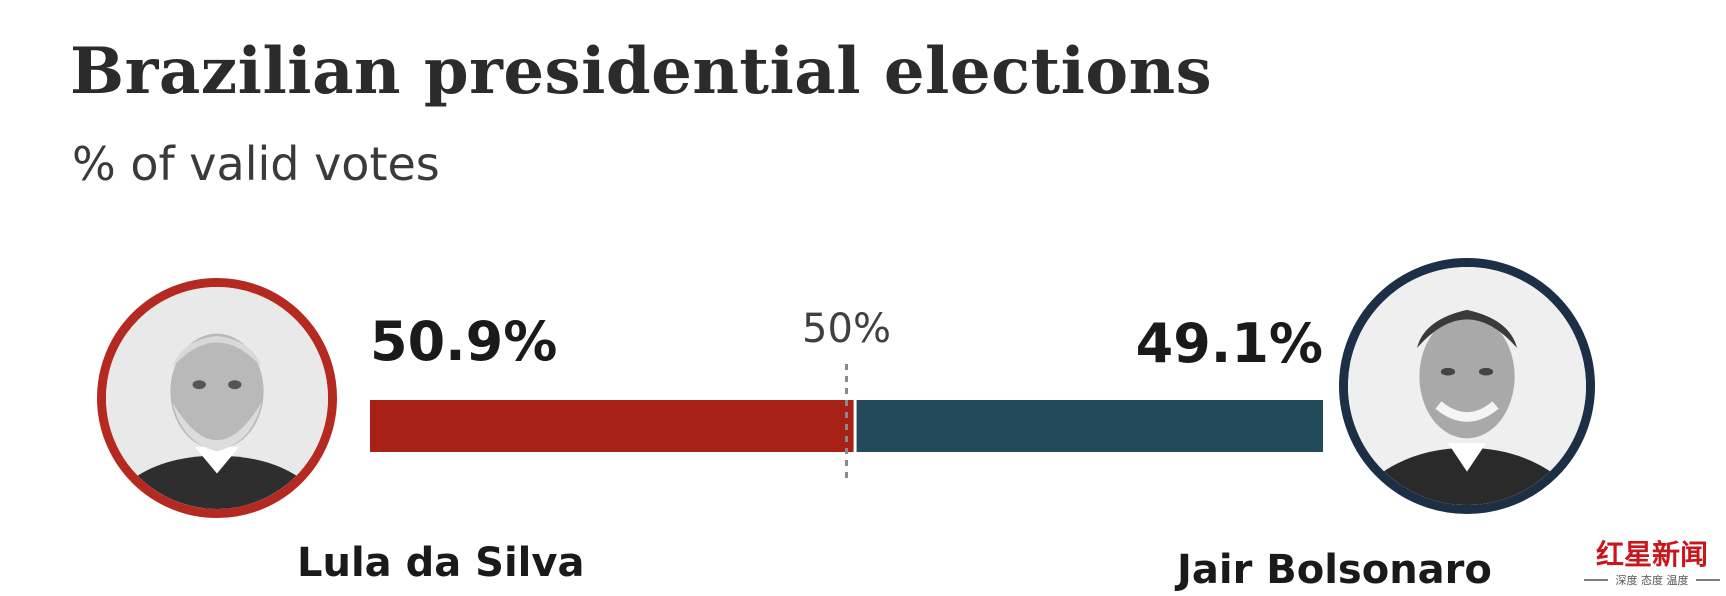 The height and width of the screenshot is (596, 1726). Describe the element at coordinates (1652, 554) in the screenshot. I see `watermark-logo-text: 红星新闻` at that location.